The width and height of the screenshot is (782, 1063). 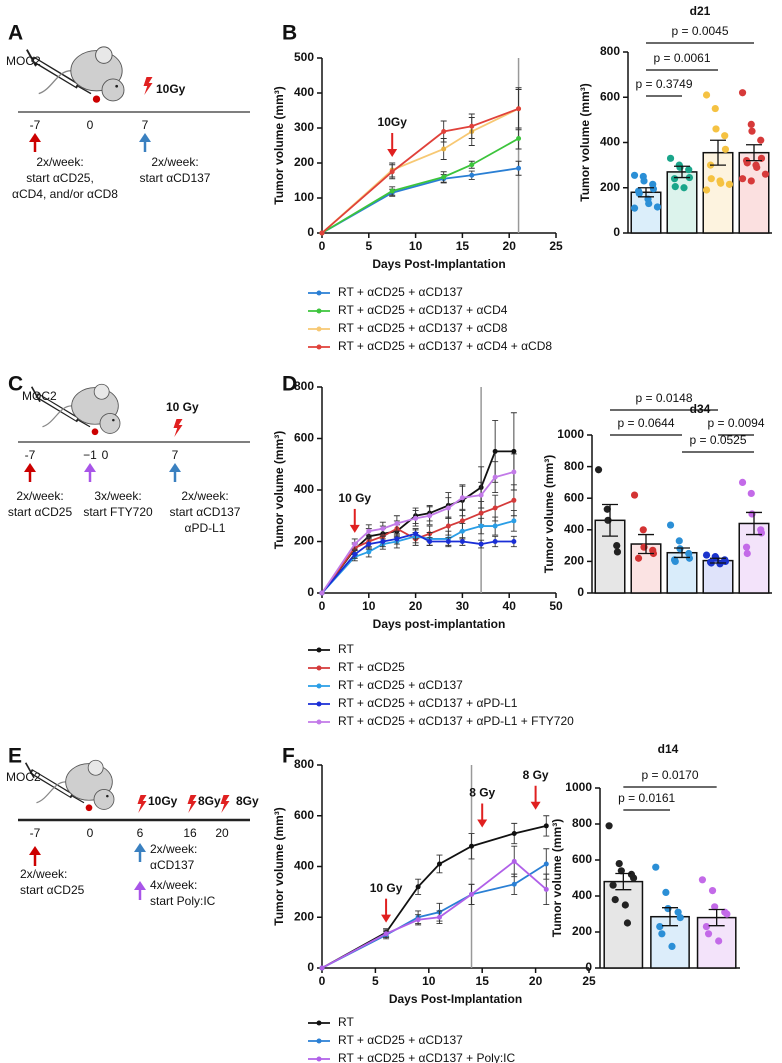 What do you see at coordinates (346, 1022) in the screenshot?
I see `legend-label: RT` at bounding box center [346, 1022].